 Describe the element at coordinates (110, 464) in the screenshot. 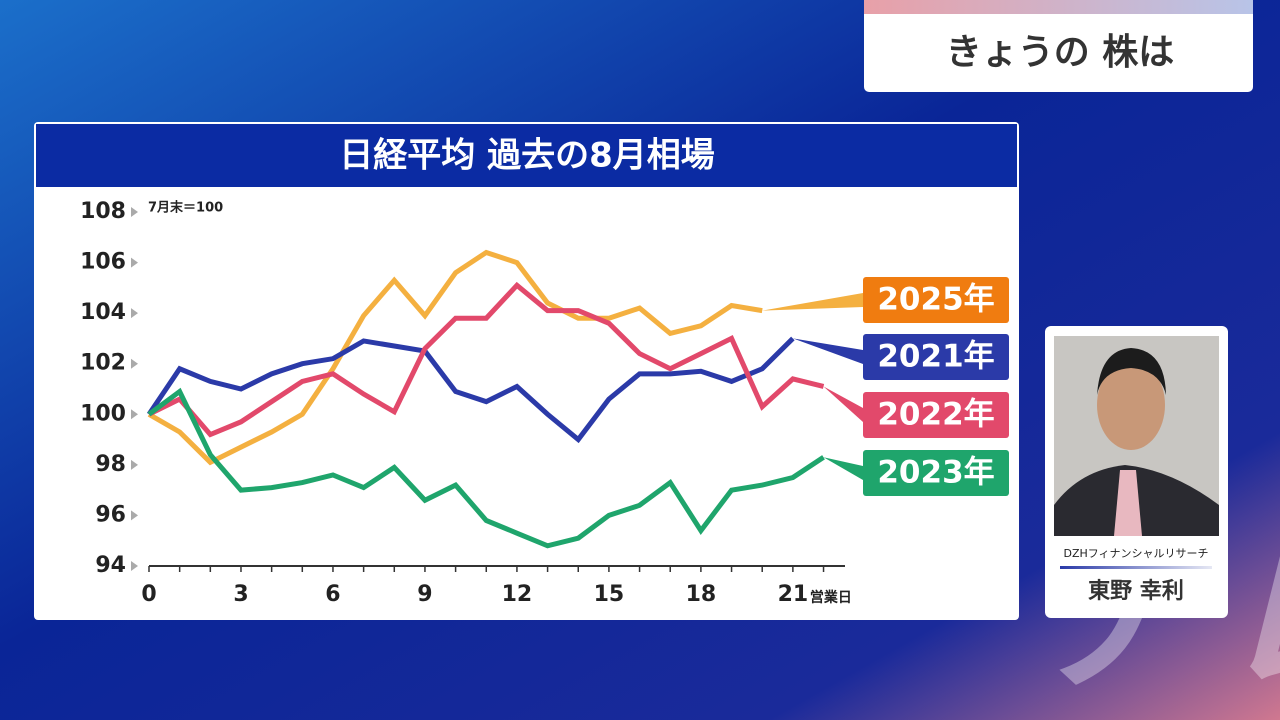

I see `y-tick-label: 98` at that location.